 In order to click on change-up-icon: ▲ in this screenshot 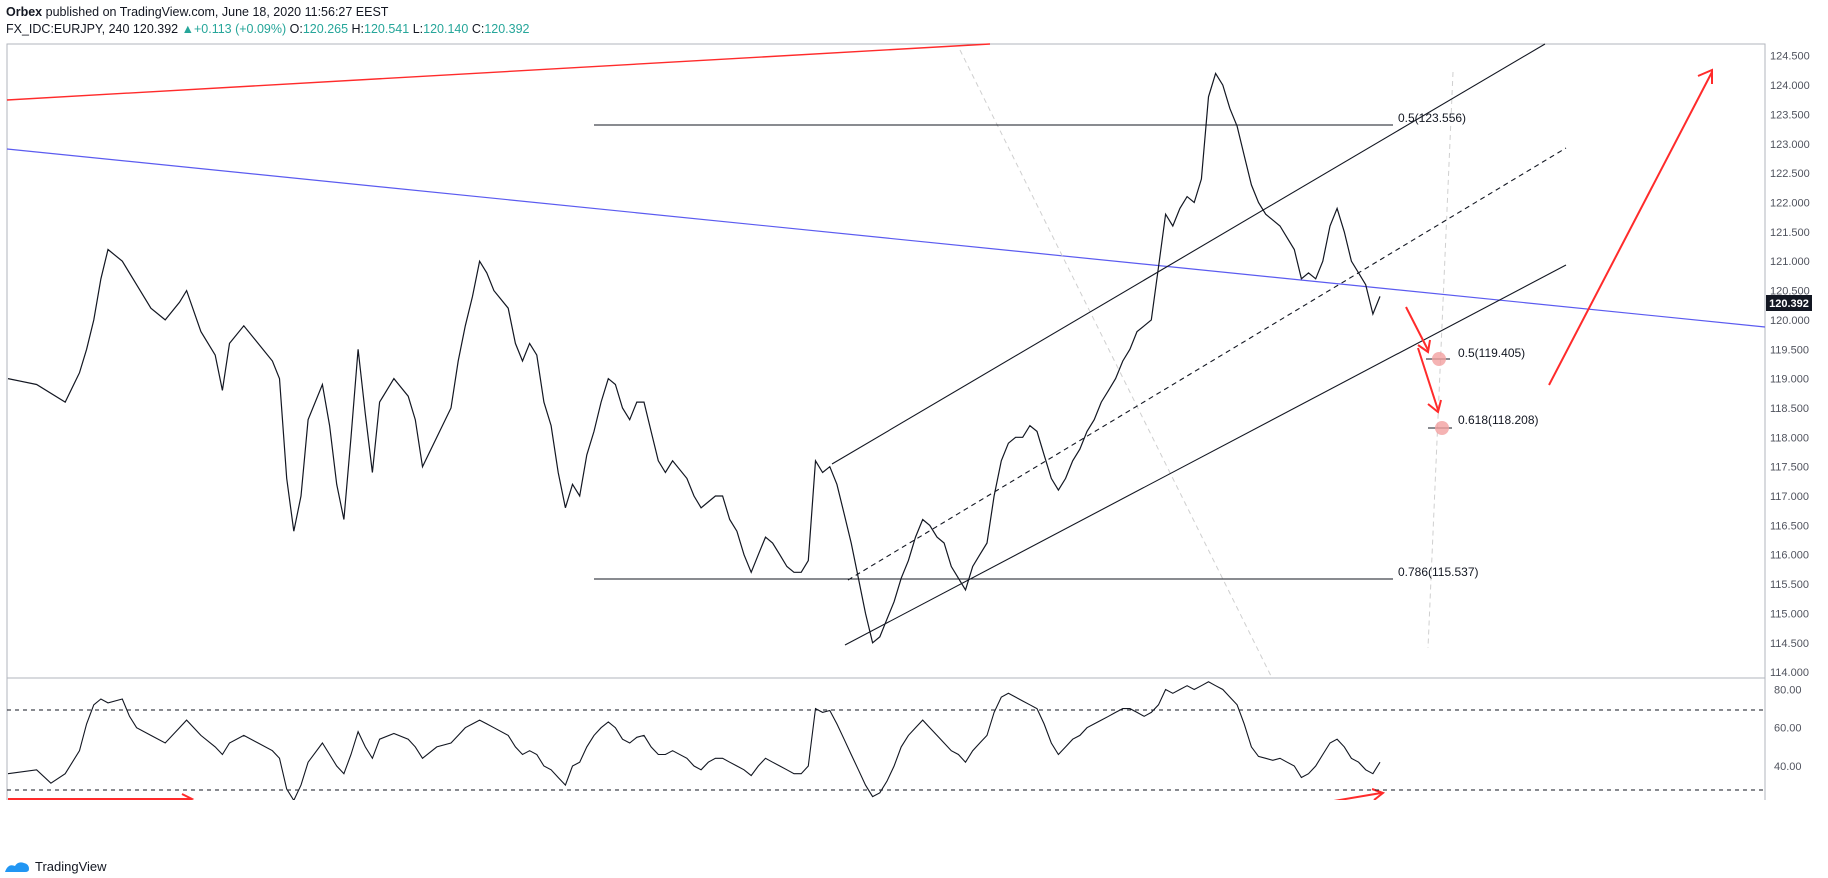, I will do `click(187, 29)`.